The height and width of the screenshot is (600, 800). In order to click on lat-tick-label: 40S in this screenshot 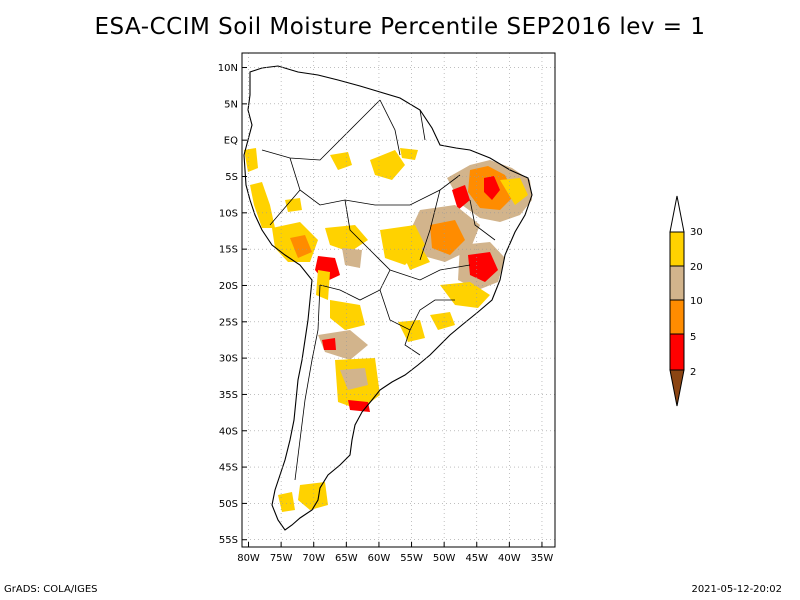, I will do `click(228, 431)`.